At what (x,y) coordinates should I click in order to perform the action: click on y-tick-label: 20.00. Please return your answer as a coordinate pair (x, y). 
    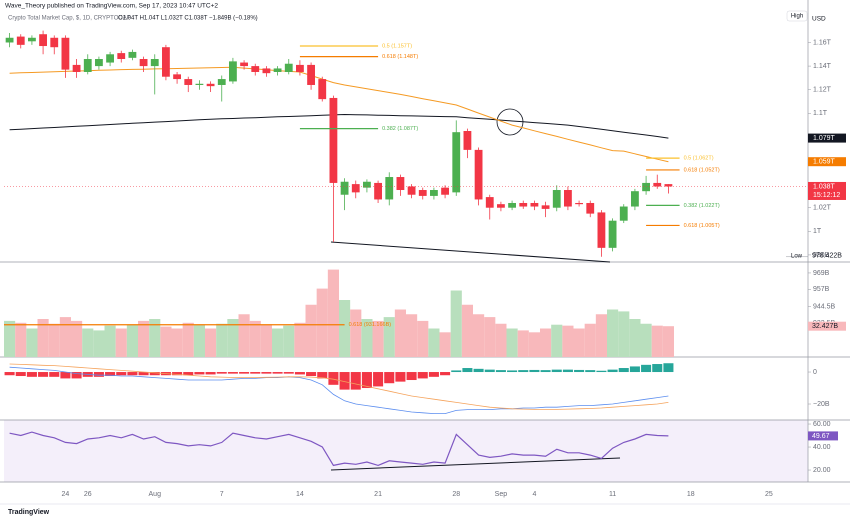
    Looking at the image, I should click on (822, 470).